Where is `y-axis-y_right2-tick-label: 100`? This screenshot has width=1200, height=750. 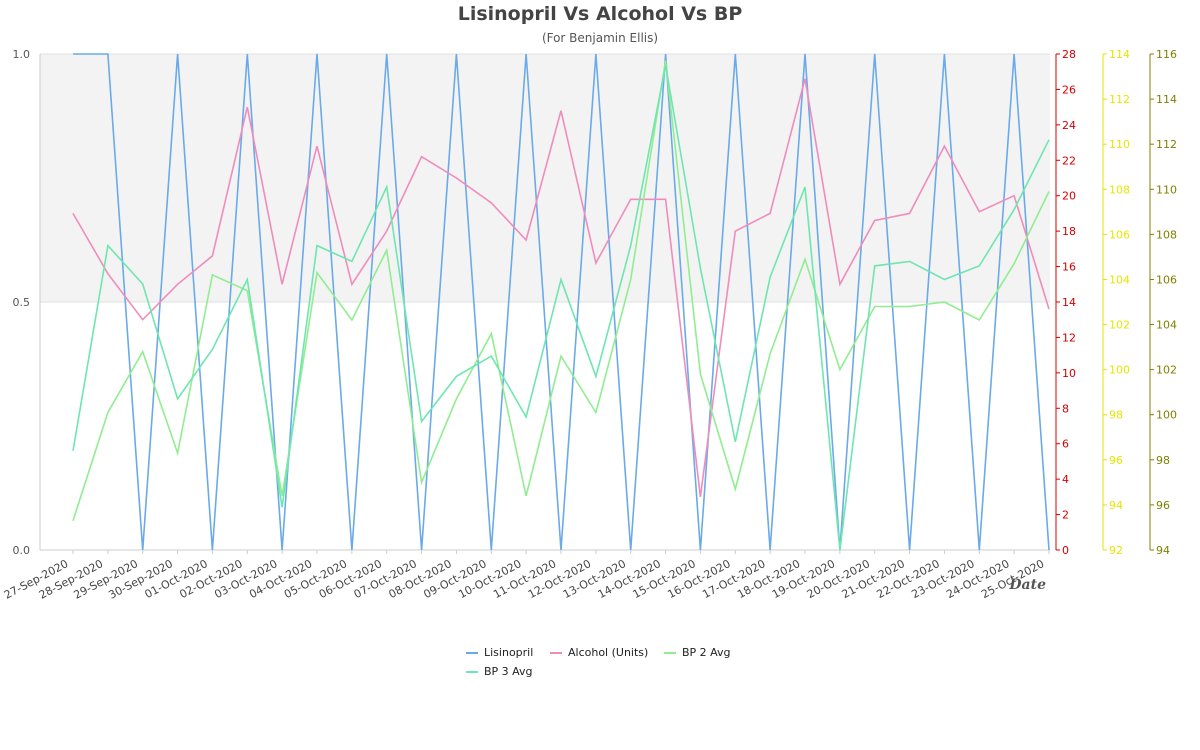
y-axis-y_right2-tick-label: 100 is located at coordinates (1119, 370).